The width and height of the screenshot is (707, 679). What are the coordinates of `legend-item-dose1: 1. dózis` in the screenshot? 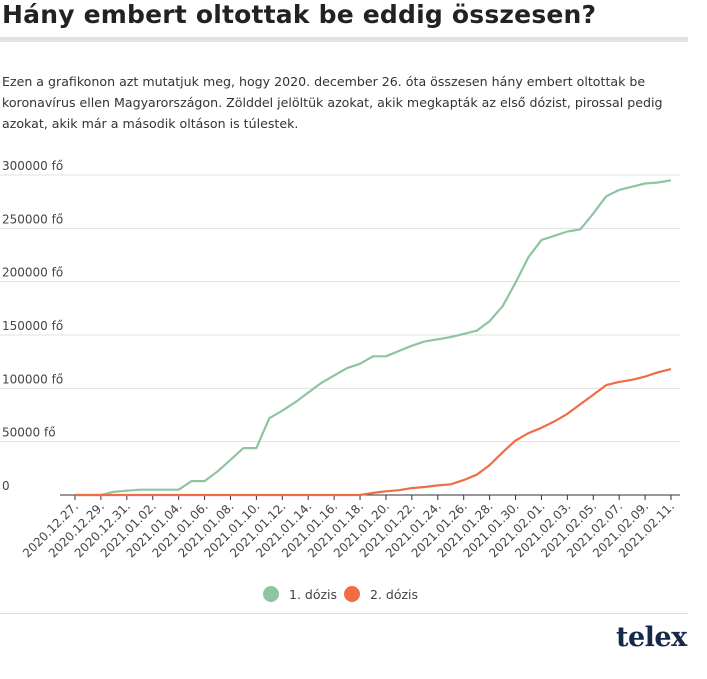 It's located at (300, 594).